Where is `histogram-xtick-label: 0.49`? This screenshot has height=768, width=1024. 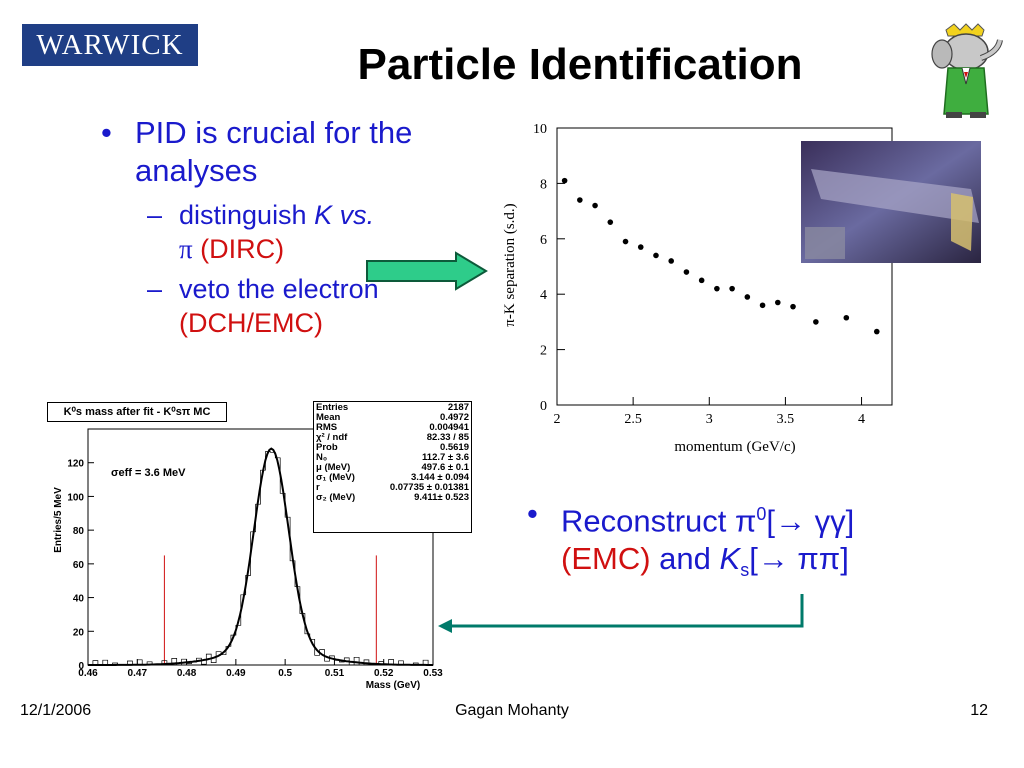
histogram-xtick-label: 0.49 is located at coordinates (236, 673).